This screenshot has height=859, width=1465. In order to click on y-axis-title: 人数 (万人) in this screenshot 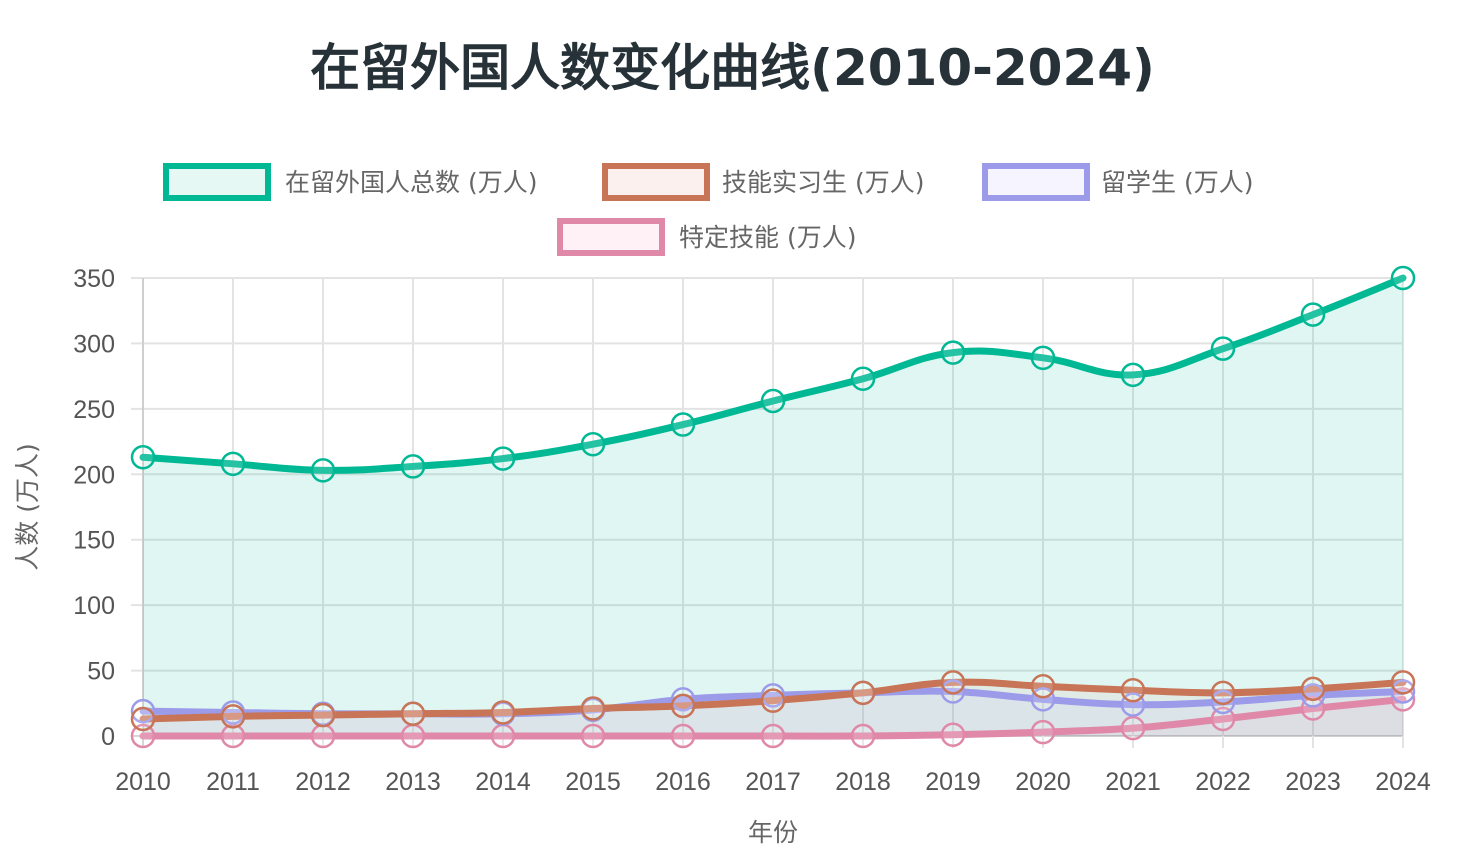, I will do `click(27, 506)`.